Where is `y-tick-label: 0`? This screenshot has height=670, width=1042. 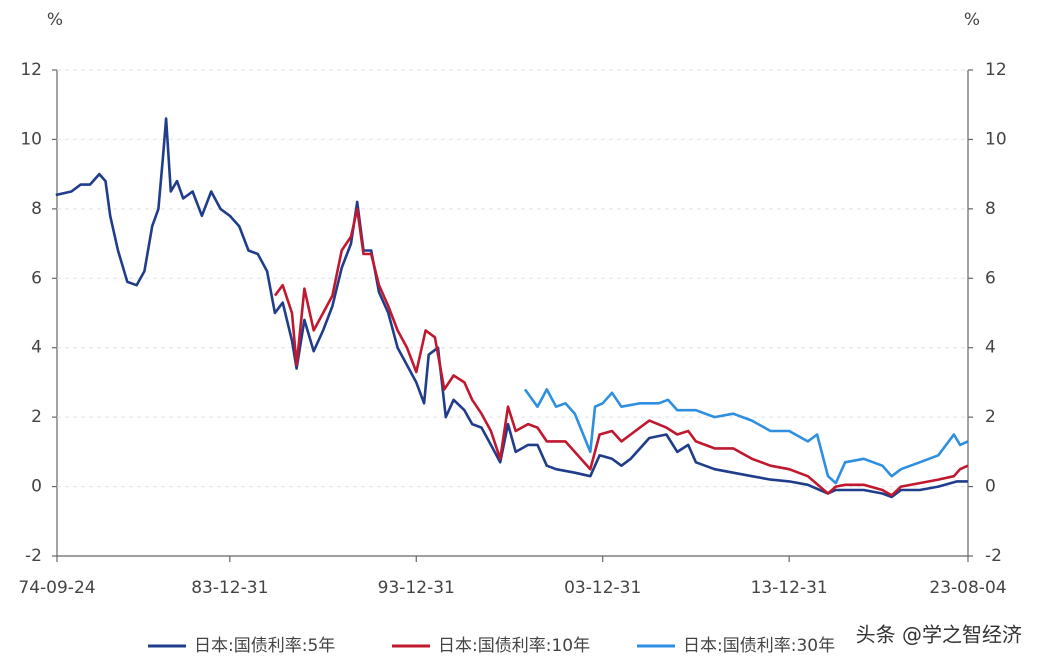
y-tick-label: 0 is located at coordinates (36, 487).